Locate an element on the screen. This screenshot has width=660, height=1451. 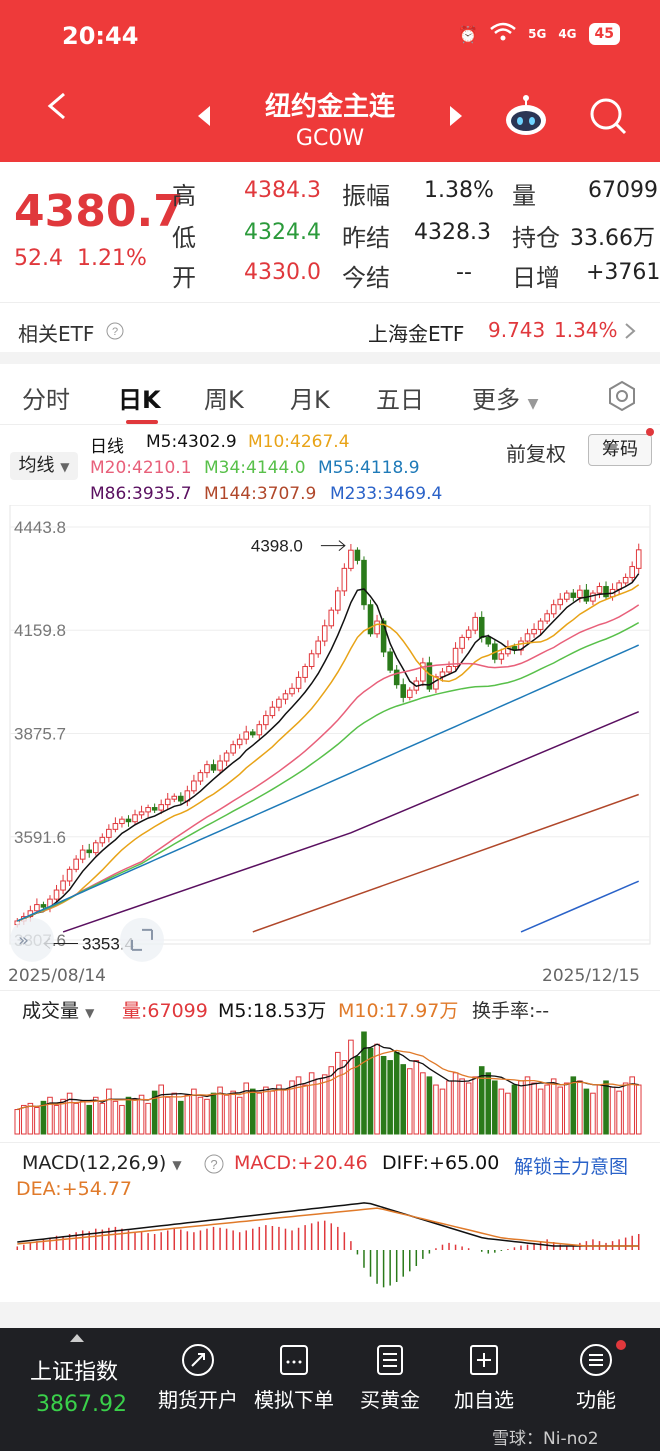
watermark: 雪球：Ni-no2 is located at coordinates (545, 1439).